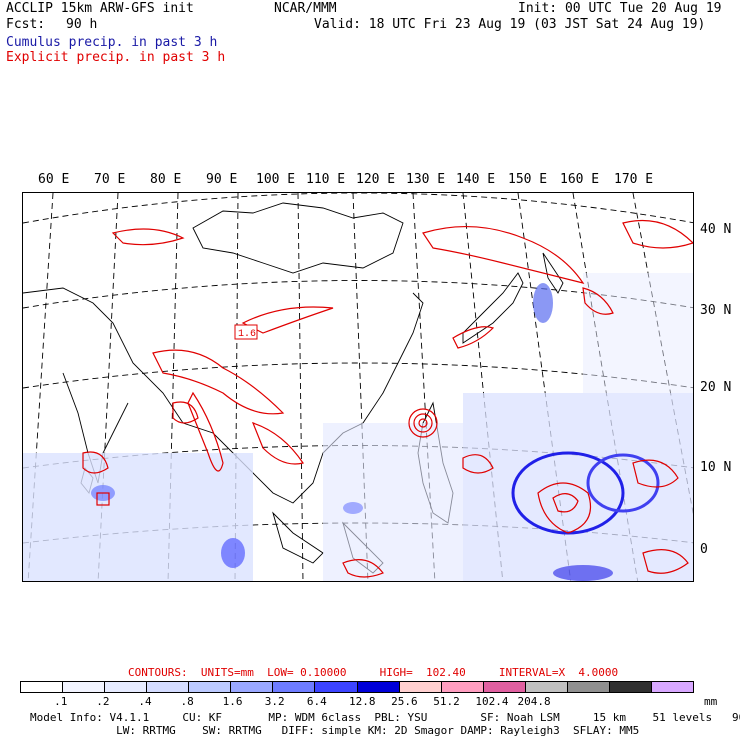 This screenshot has height=740, width=740. Describe the element at coordinates (276, 179) in the screenshot. I see `lon-label: 100 E` at that location.